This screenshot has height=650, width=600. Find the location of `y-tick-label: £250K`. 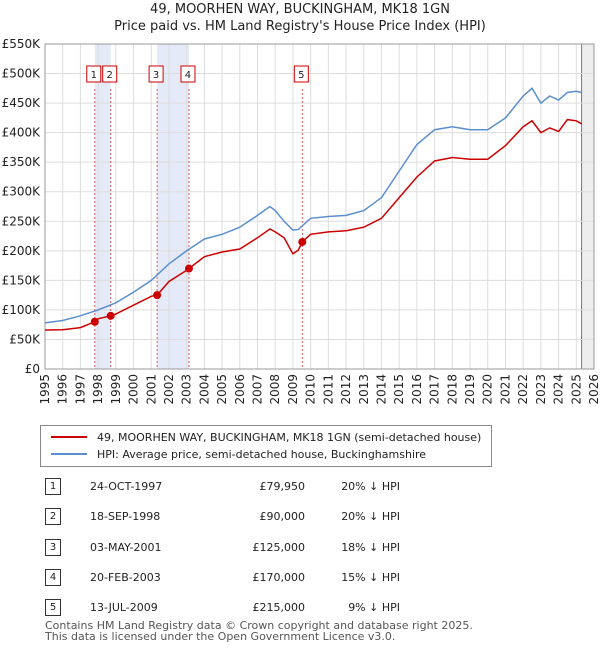

y-tick-label: £250K is located at coordinates (22, 221).